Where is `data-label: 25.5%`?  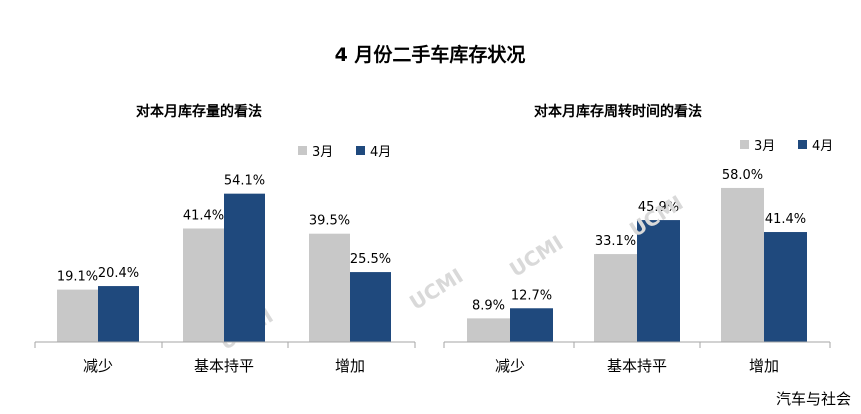
data-label: 25.5% is located at coordinates (370, 259).